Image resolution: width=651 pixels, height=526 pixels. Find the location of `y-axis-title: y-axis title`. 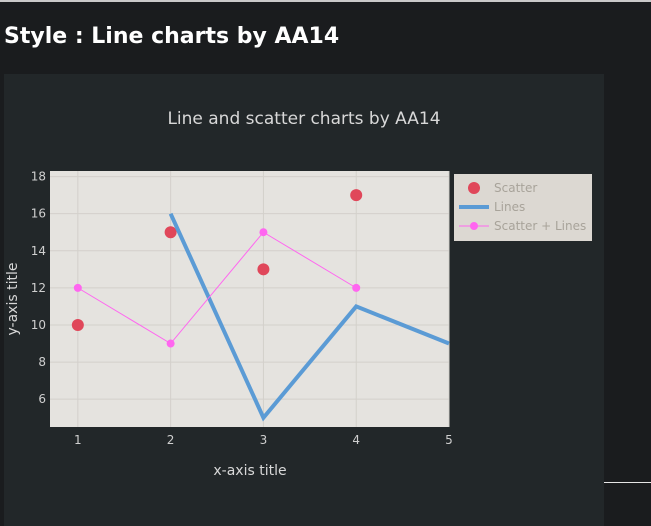

y-axis-title: y-axis title is located at coordinates (13, 299).